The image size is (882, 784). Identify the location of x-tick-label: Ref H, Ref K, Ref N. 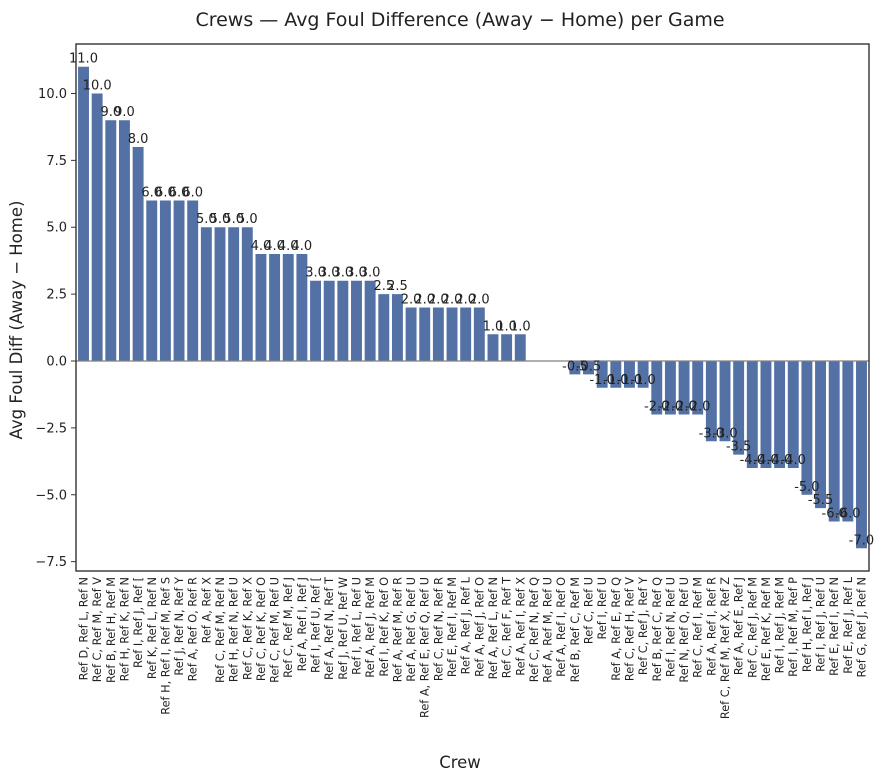
(124, 629).